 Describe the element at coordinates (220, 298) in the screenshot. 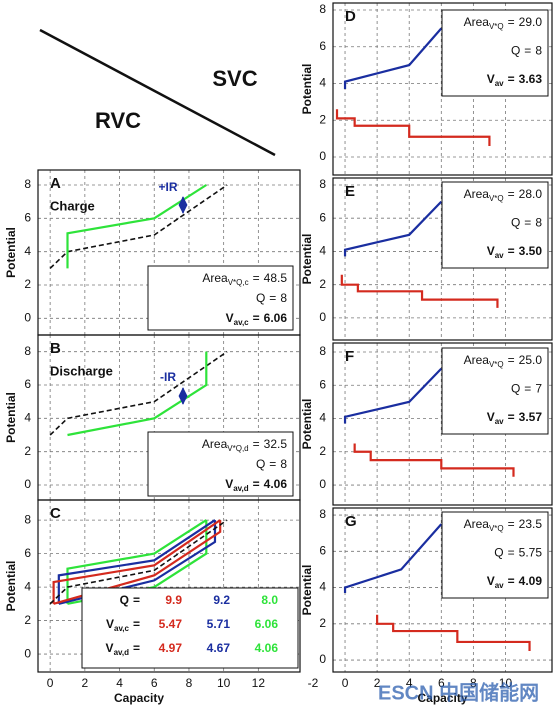

I see `info-box: AreaV*Q,c = 48.5 Q = 8 Vav,c = 6.06` at that location.